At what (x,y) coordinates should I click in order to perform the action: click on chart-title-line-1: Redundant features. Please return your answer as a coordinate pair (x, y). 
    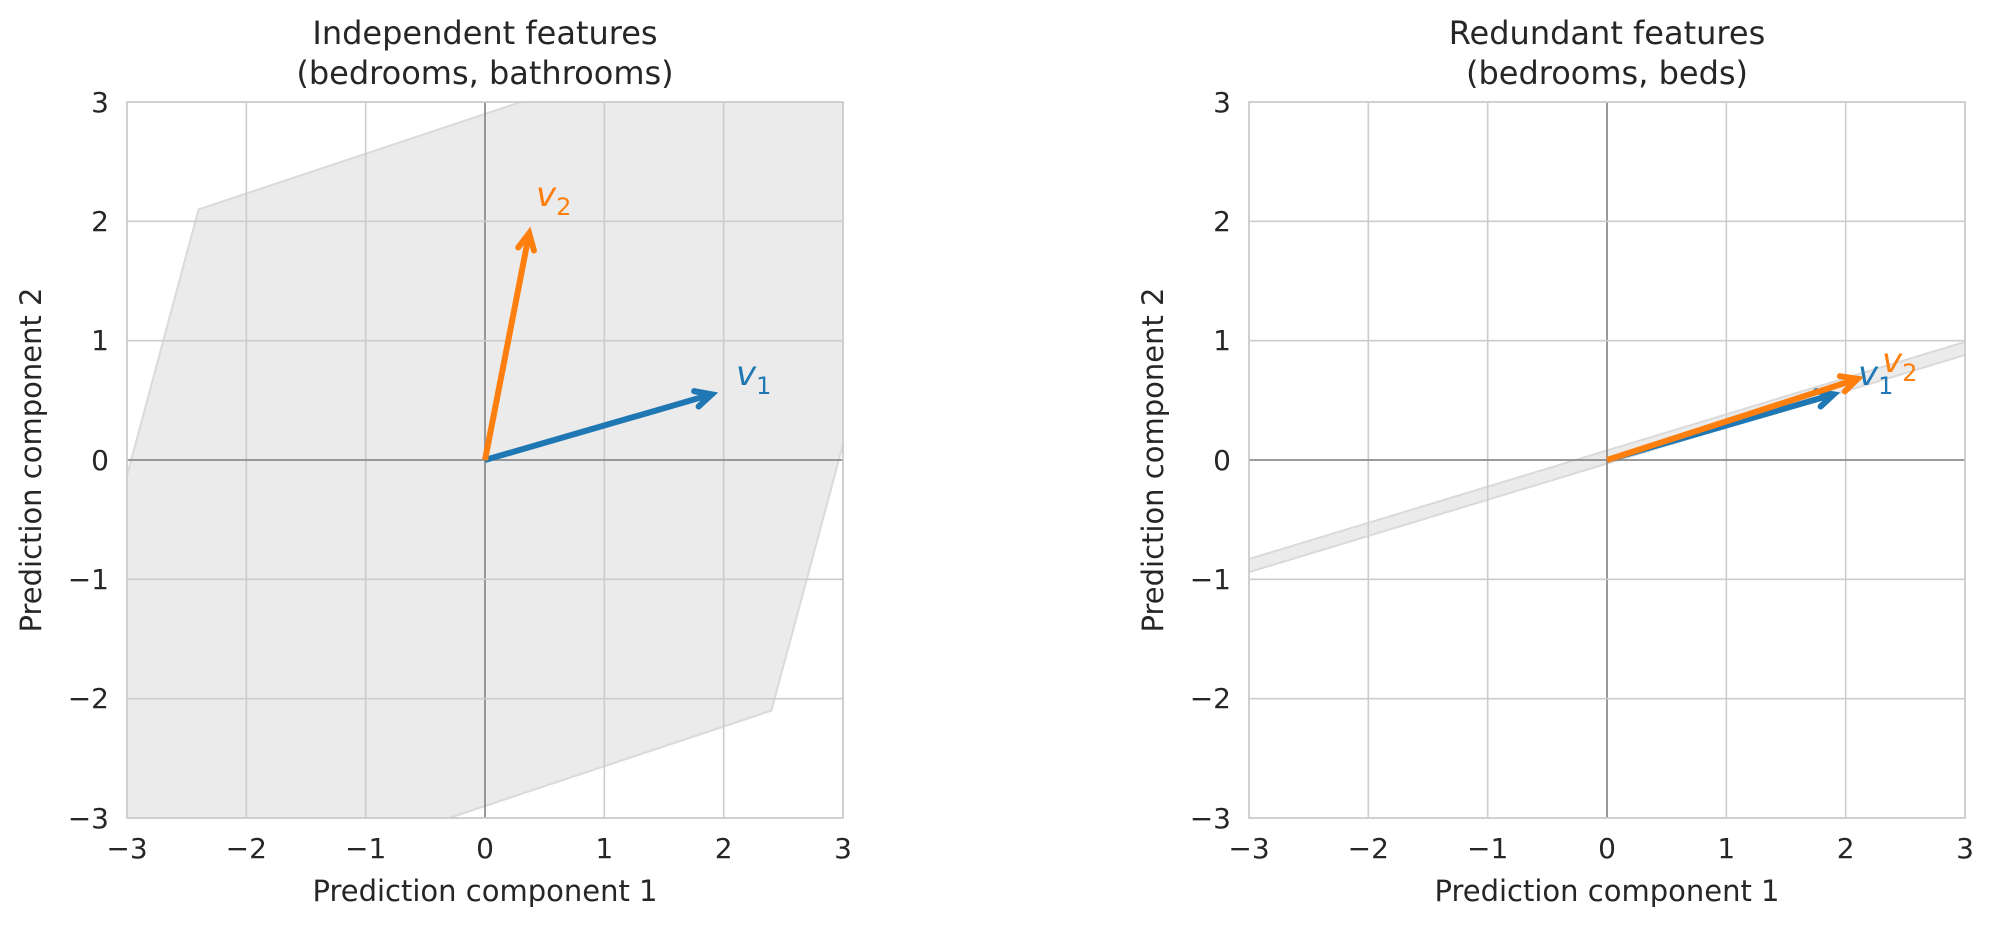
    Looking at the image, I should click on (1607, 33).